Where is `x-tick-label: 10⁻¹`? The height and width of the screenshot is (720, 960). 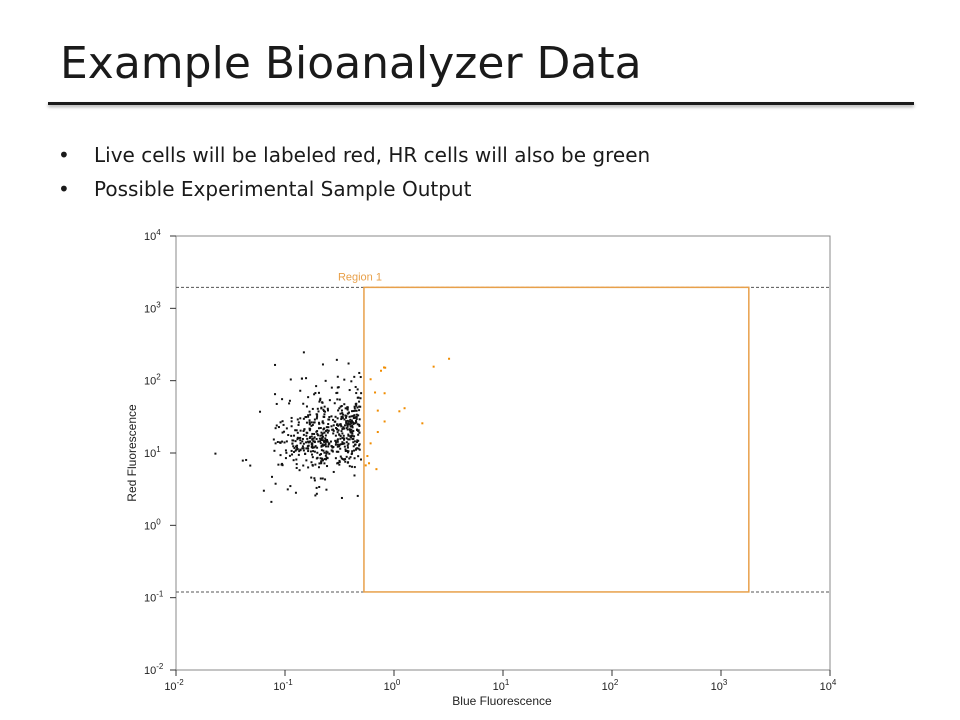 x-tick-label: 10⁻¹ is located at coordinates (283, 685).